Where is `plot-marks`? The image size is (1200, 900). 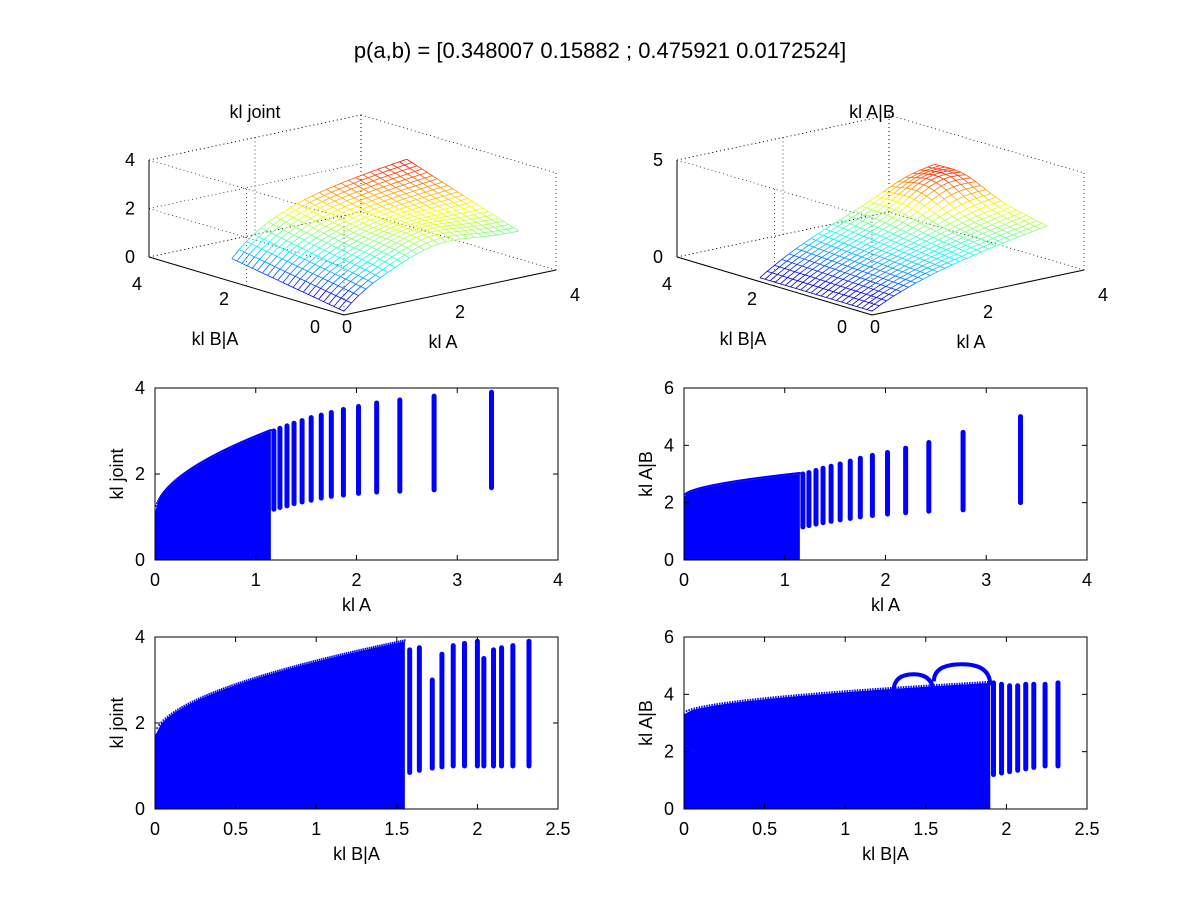
plot-marks is located at coordinates (325, 474).